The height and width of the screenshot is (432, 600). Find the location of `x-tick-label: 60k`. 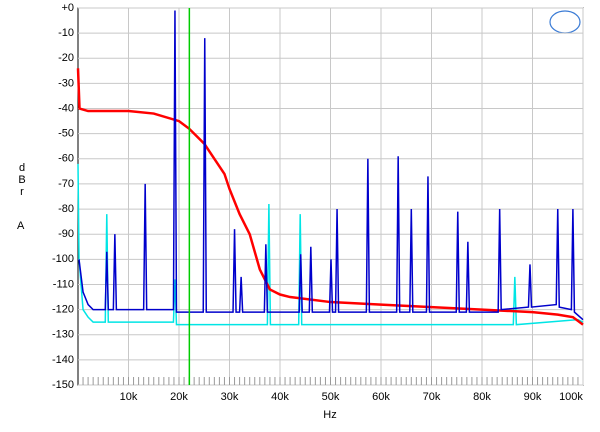

x-tick-label: 60k is located at coordinates (381, 397).